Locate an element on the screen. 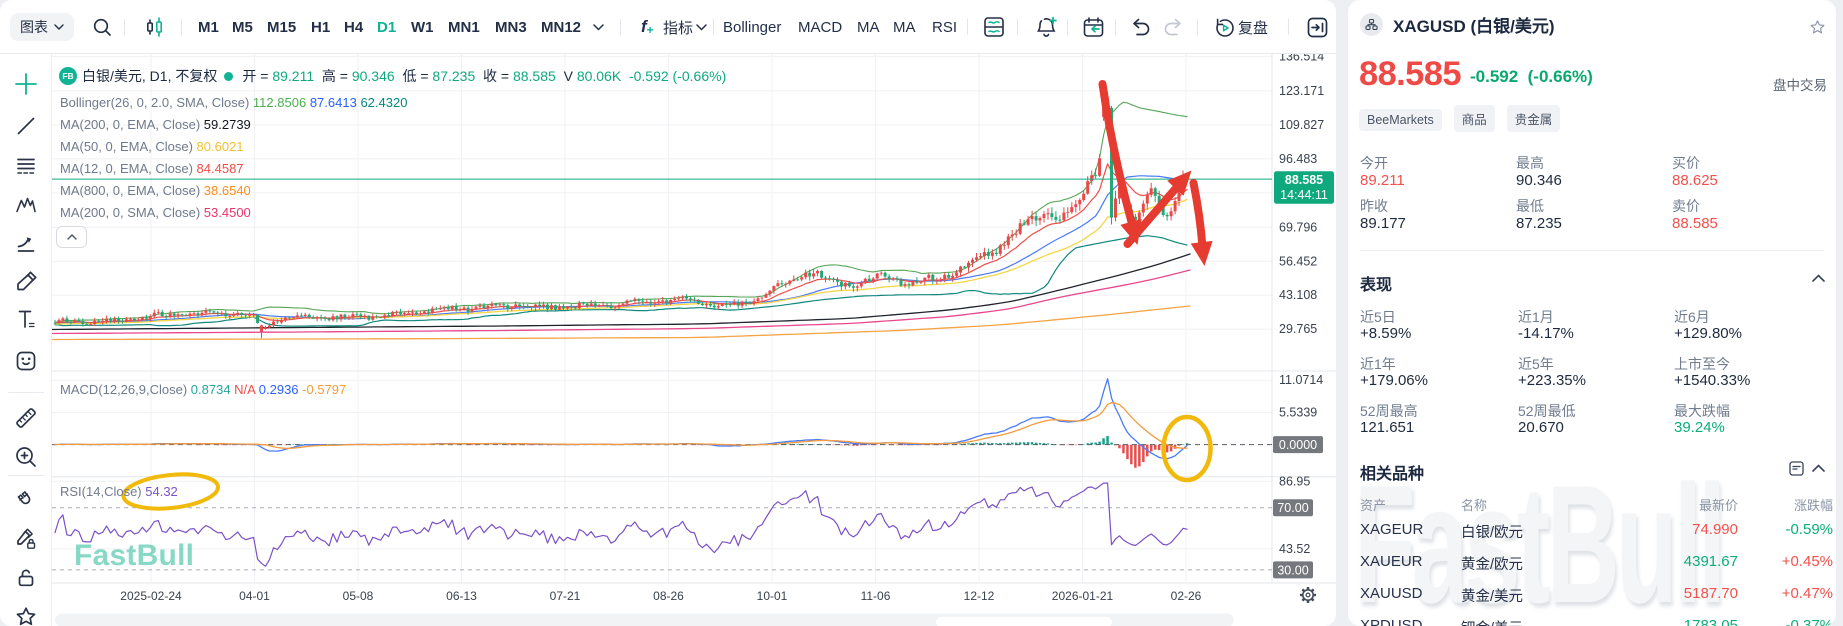 This screenshot has width=1843, height=626. svg-text: 56.452 is located at coordinates (1298, 261).